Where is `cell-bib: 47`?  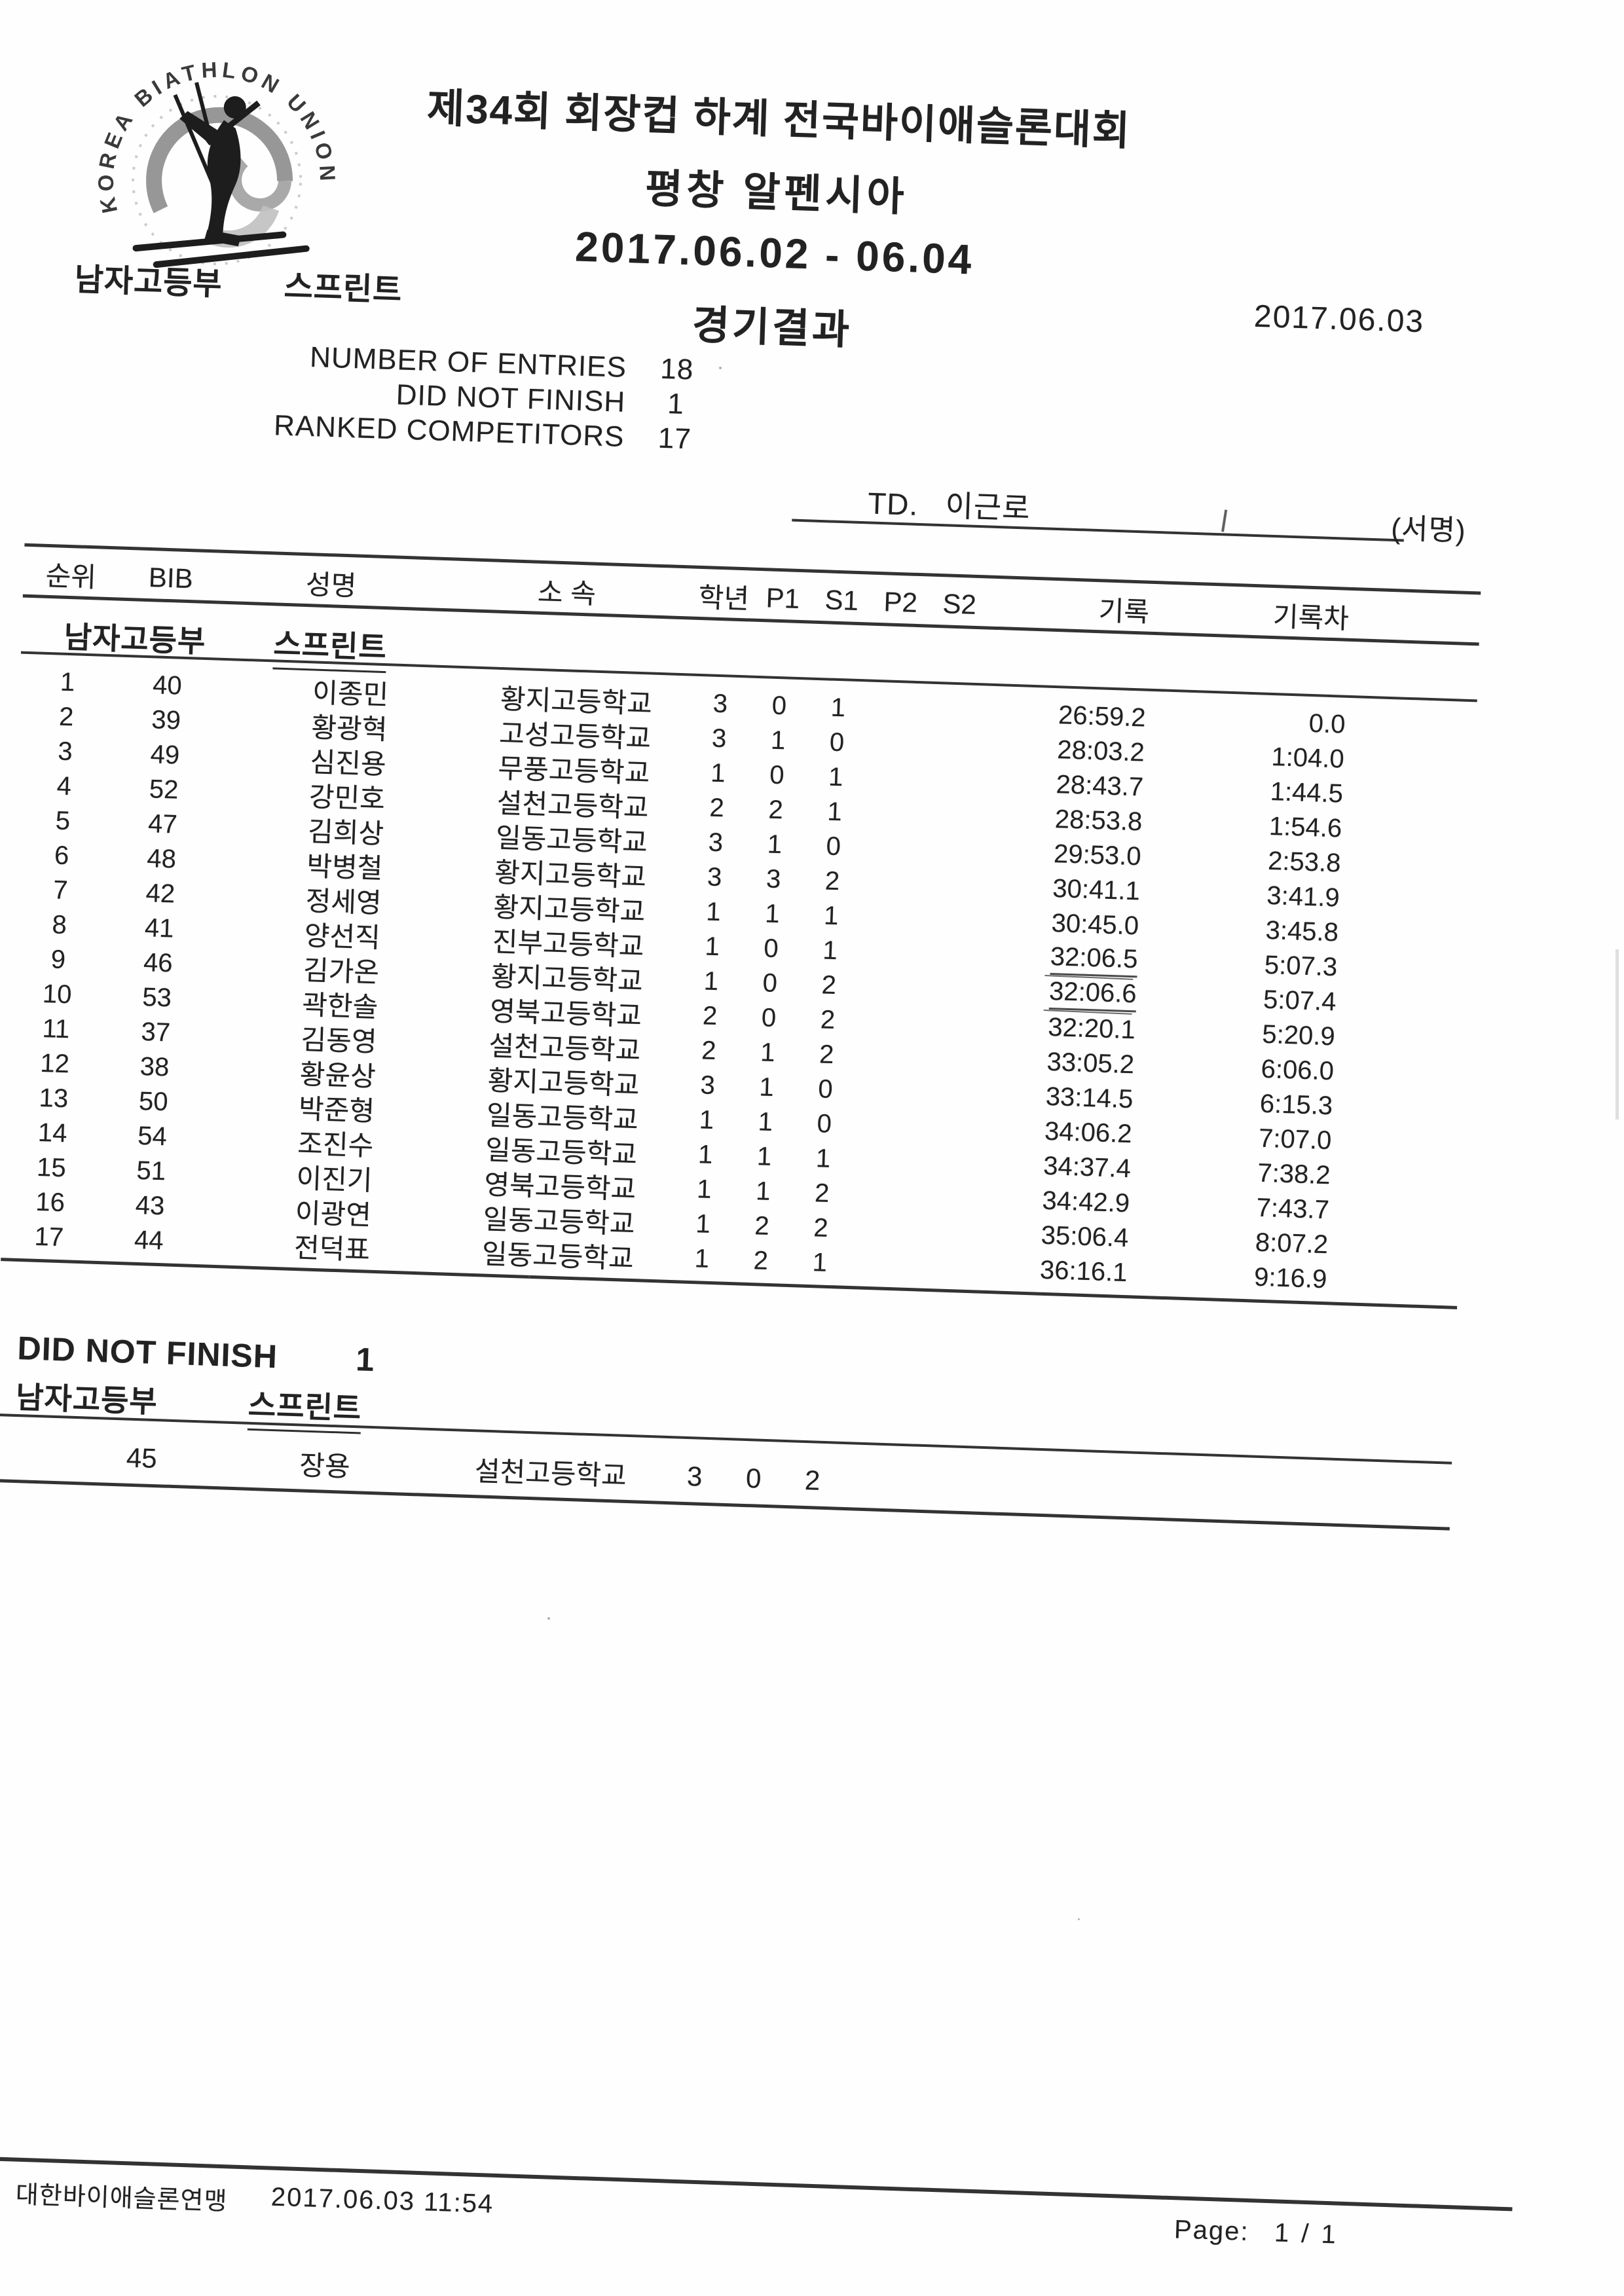 cell-bib: 47 is located at coordinates (162, 824).